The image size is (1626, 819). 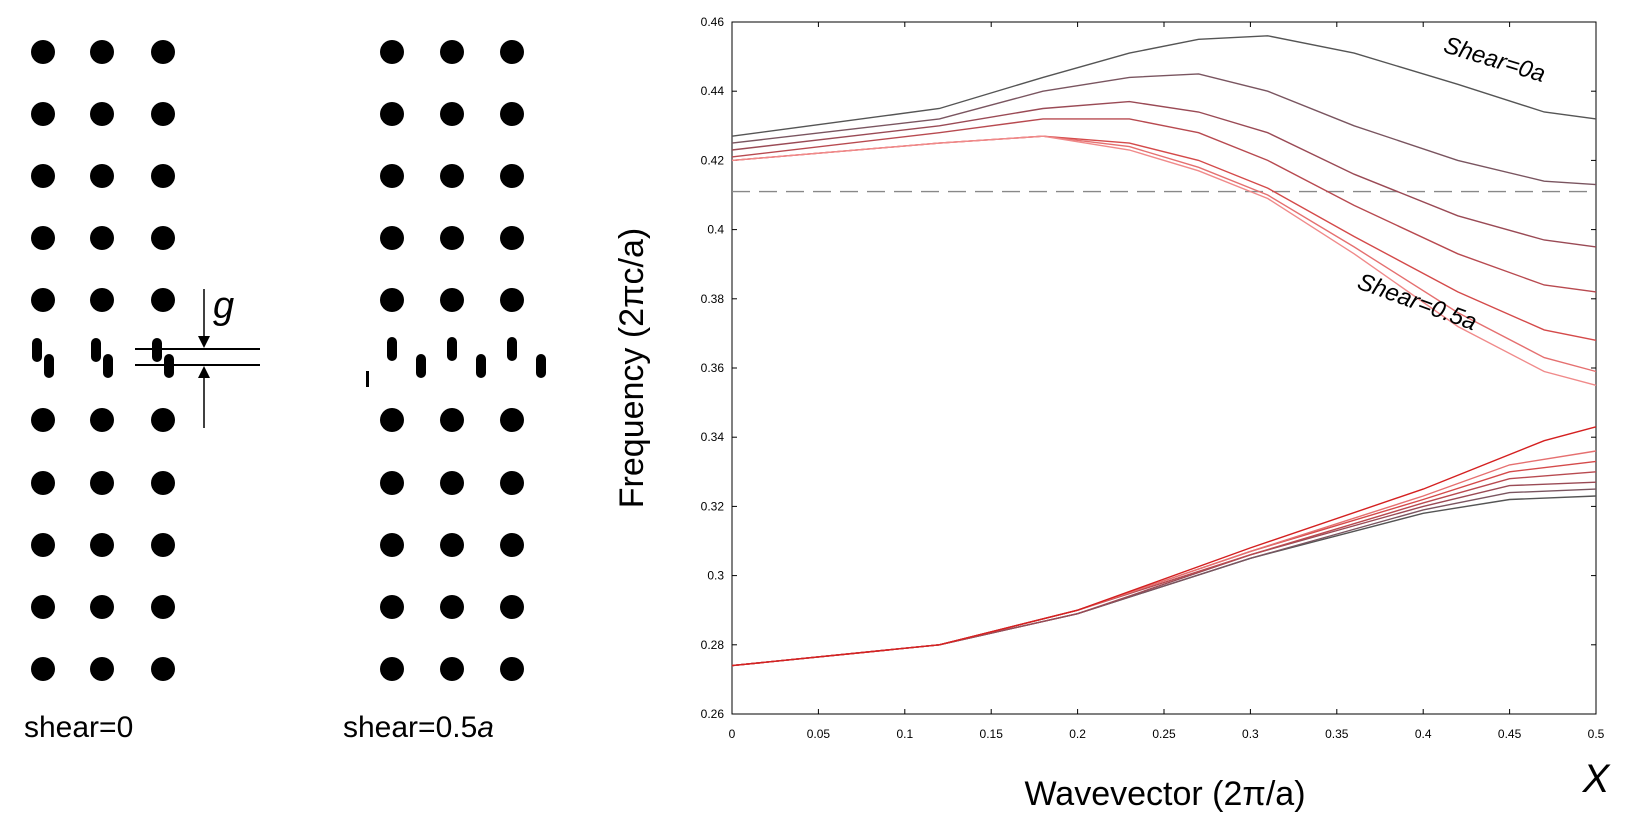 What do you see at coordinates (1077, 734) in the screenshot?
I see `x-tick-label: 0.2` at bounding box center [1077, 734].